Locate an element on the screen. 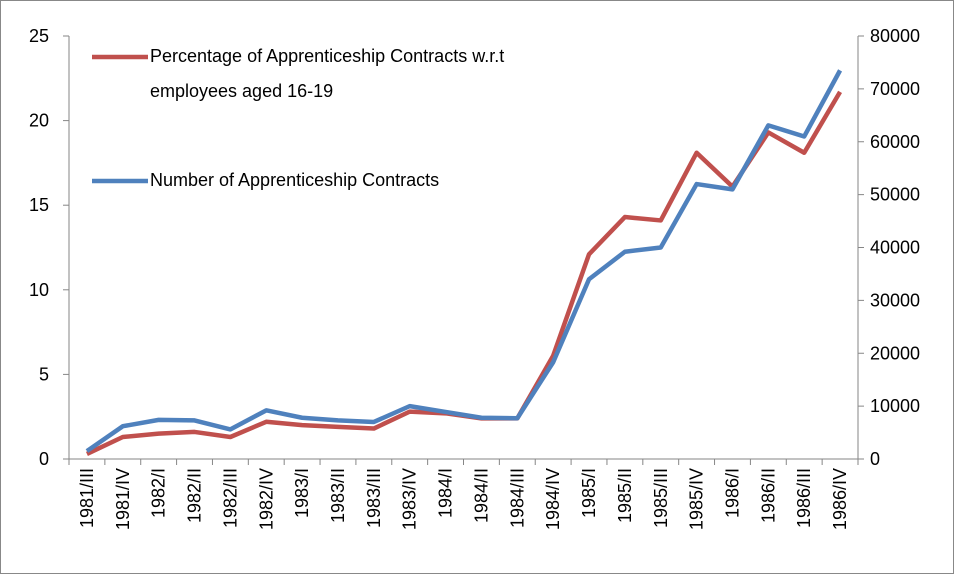  x-tick-label: 1986/II is located at coordinates (768, 495).